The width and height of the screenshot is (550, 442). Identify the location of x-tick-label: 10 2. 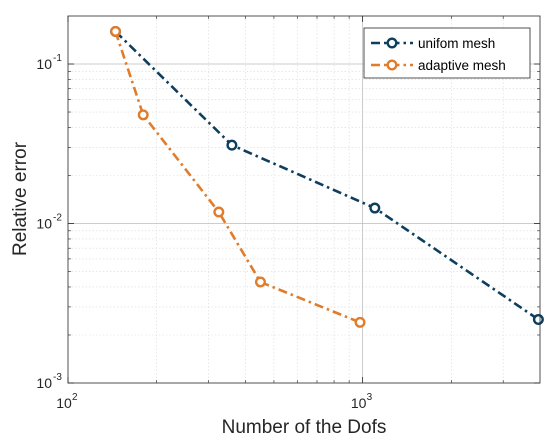
(67, 401).